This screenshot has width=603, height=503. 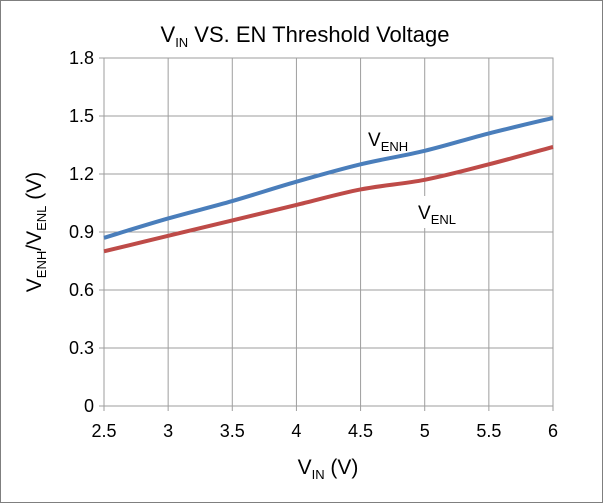 I want to click on series-label-venl-bg, so click(x=440, y=212).